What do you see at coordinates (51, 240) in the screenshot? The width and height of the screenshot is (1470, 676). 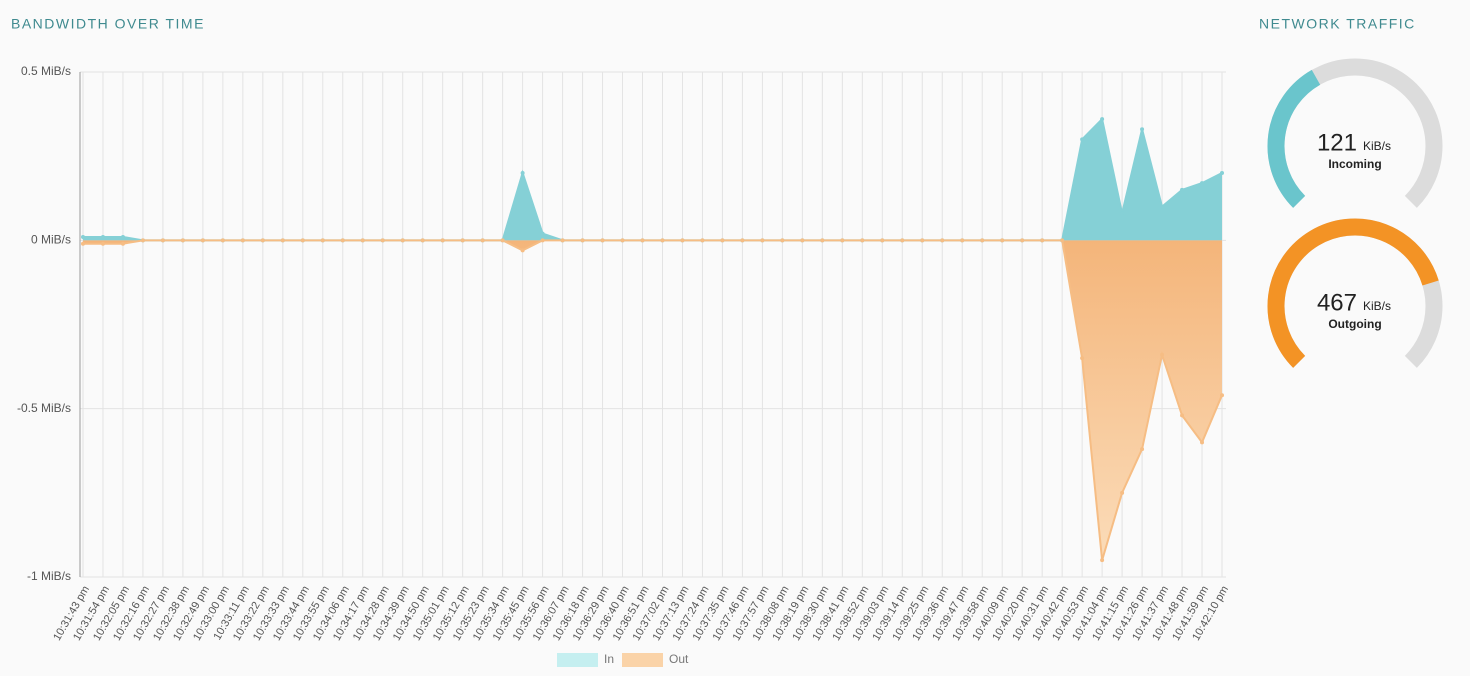 I see `y-tick-label: 0 MiB/s` at bounding box center [51, 240].